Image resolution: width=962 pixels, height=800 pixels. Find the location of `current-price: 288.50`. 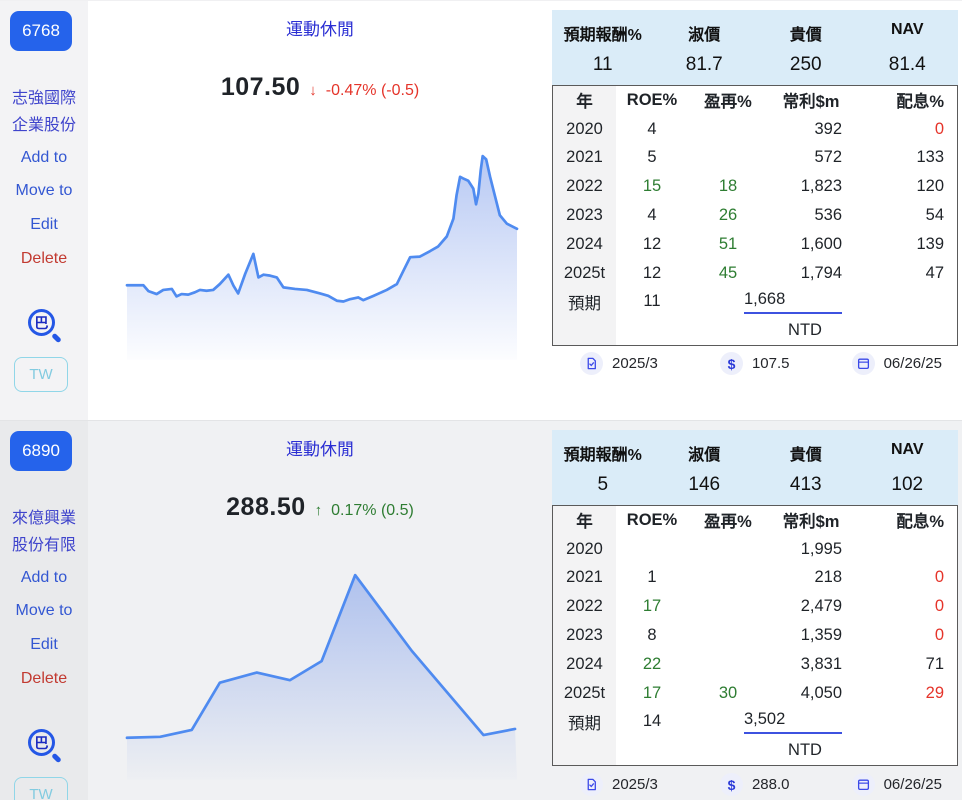

current-price: 288.50 is located at coordinates (266, 507).